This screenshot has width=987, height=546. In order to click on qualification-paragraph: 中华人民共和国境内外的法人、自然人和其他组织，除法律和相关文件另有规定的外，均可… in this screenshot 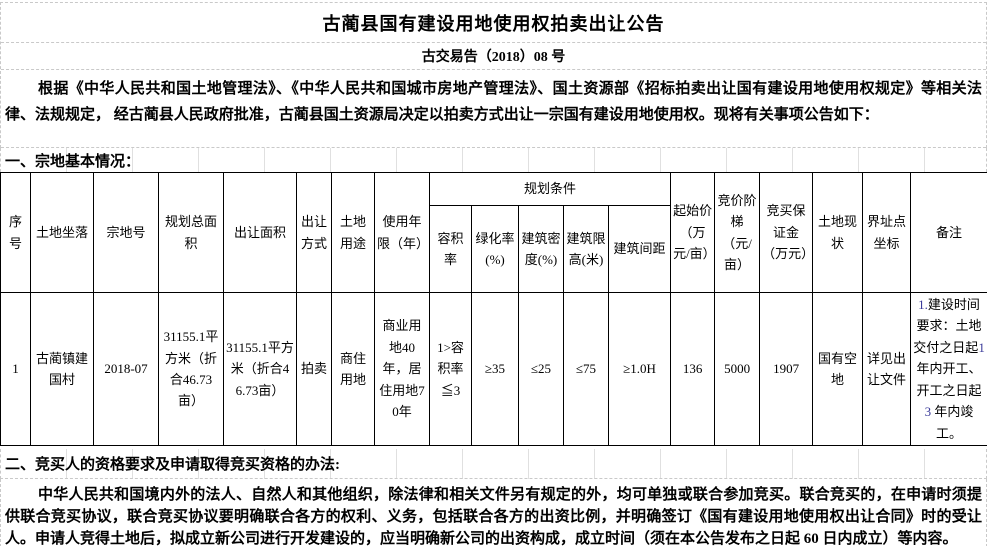, I will do `click(493, 516)`.